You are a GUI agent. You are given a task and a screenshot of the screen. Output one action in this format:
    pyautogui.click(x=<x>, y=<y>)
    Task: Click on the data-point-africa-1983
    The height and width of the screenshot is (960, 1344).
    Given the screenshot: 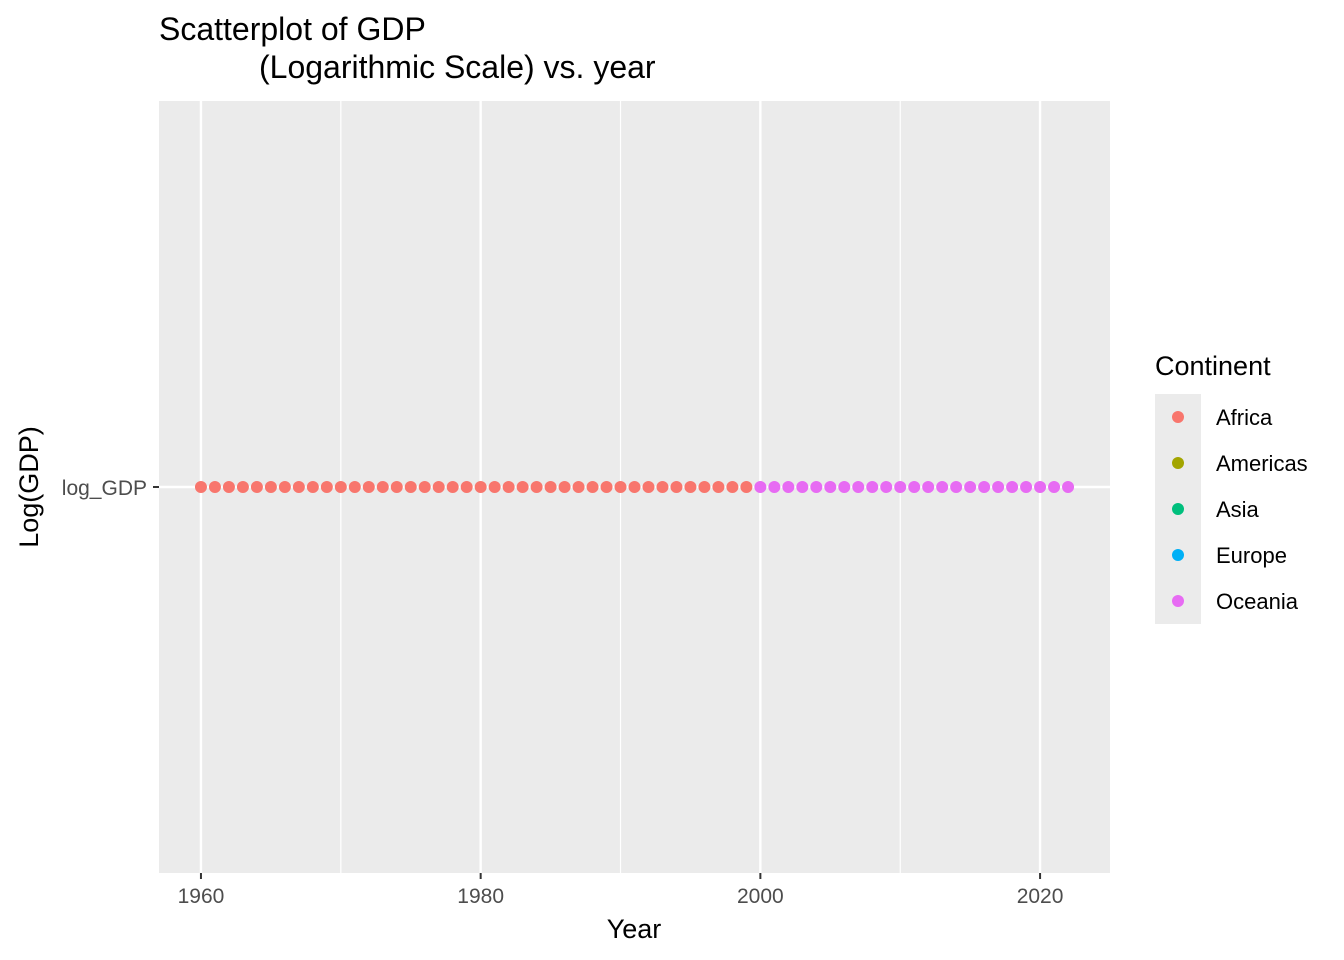 What is the action you would take?
    pyautogui.click(x=522, y=487)
    